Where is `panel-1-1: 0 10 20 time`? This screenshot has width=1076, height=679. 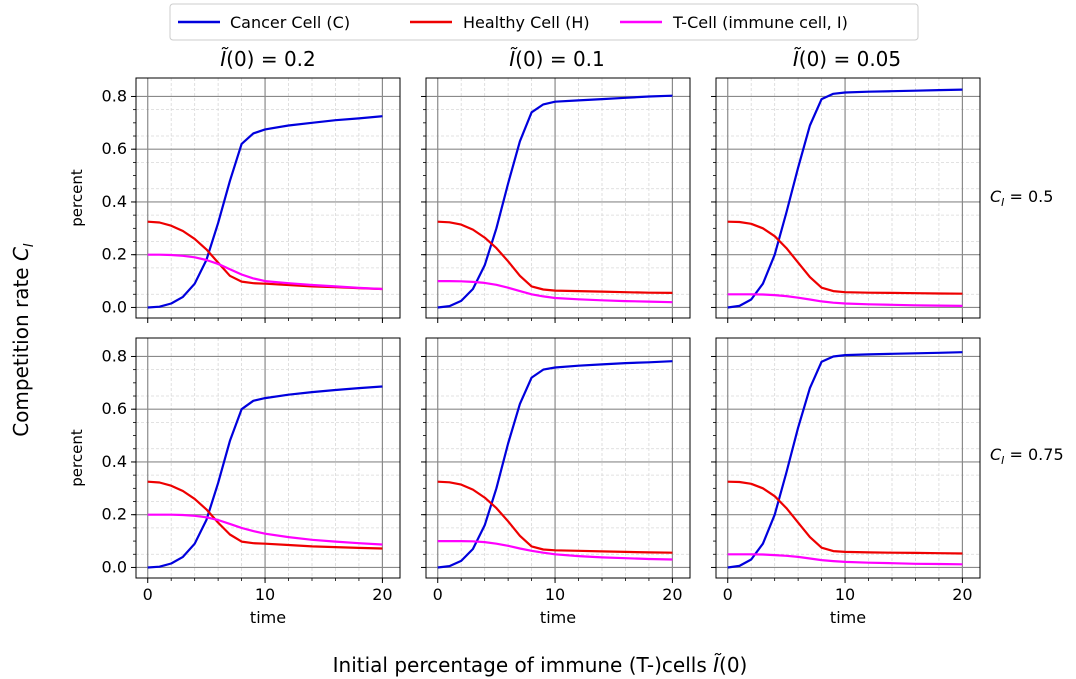 panel-1-1: 0 10 20 time is located at coordinates (556, 482).